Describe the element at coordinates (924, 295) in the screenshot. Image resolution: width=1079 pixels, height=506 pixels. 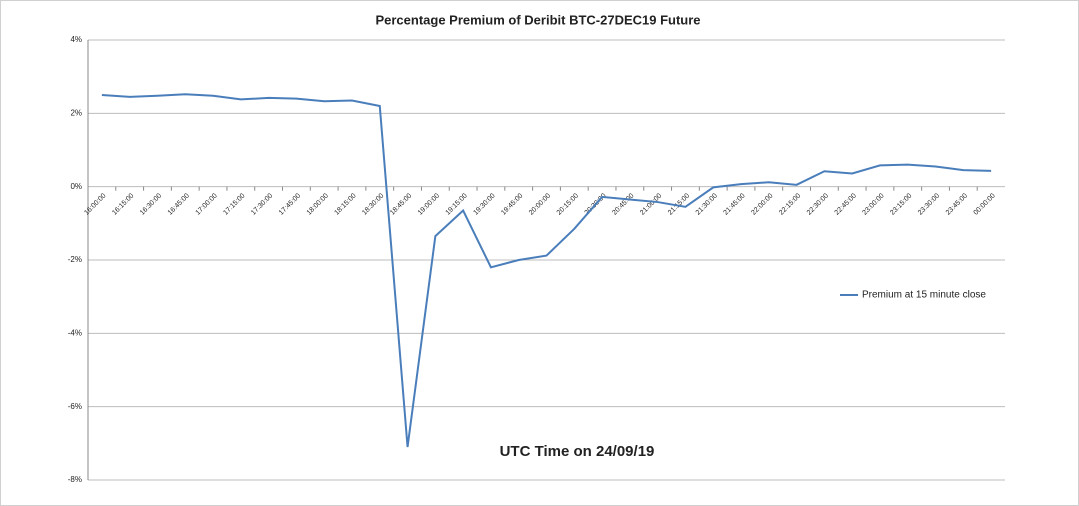
I see `legend-label: Premium at 15 minute close` at that location.